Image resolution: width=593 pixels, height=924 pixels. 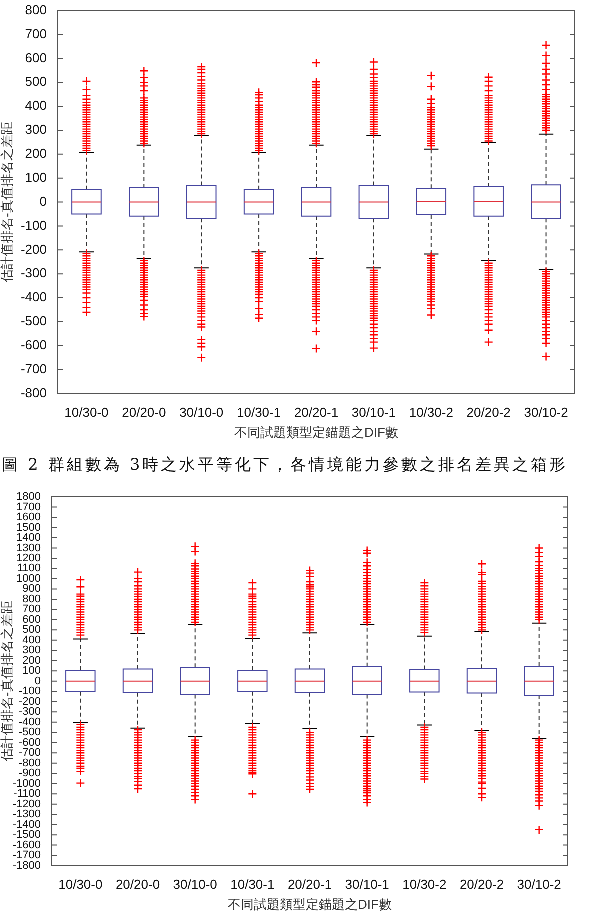 I want to click on y-tick-label: -1100, so click(x=27, y=794).